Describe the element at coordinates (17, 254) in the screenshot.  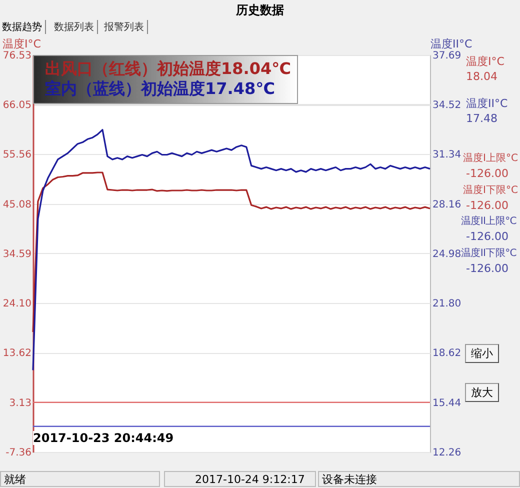
I see `y-tick-label: 34.59` at that location.